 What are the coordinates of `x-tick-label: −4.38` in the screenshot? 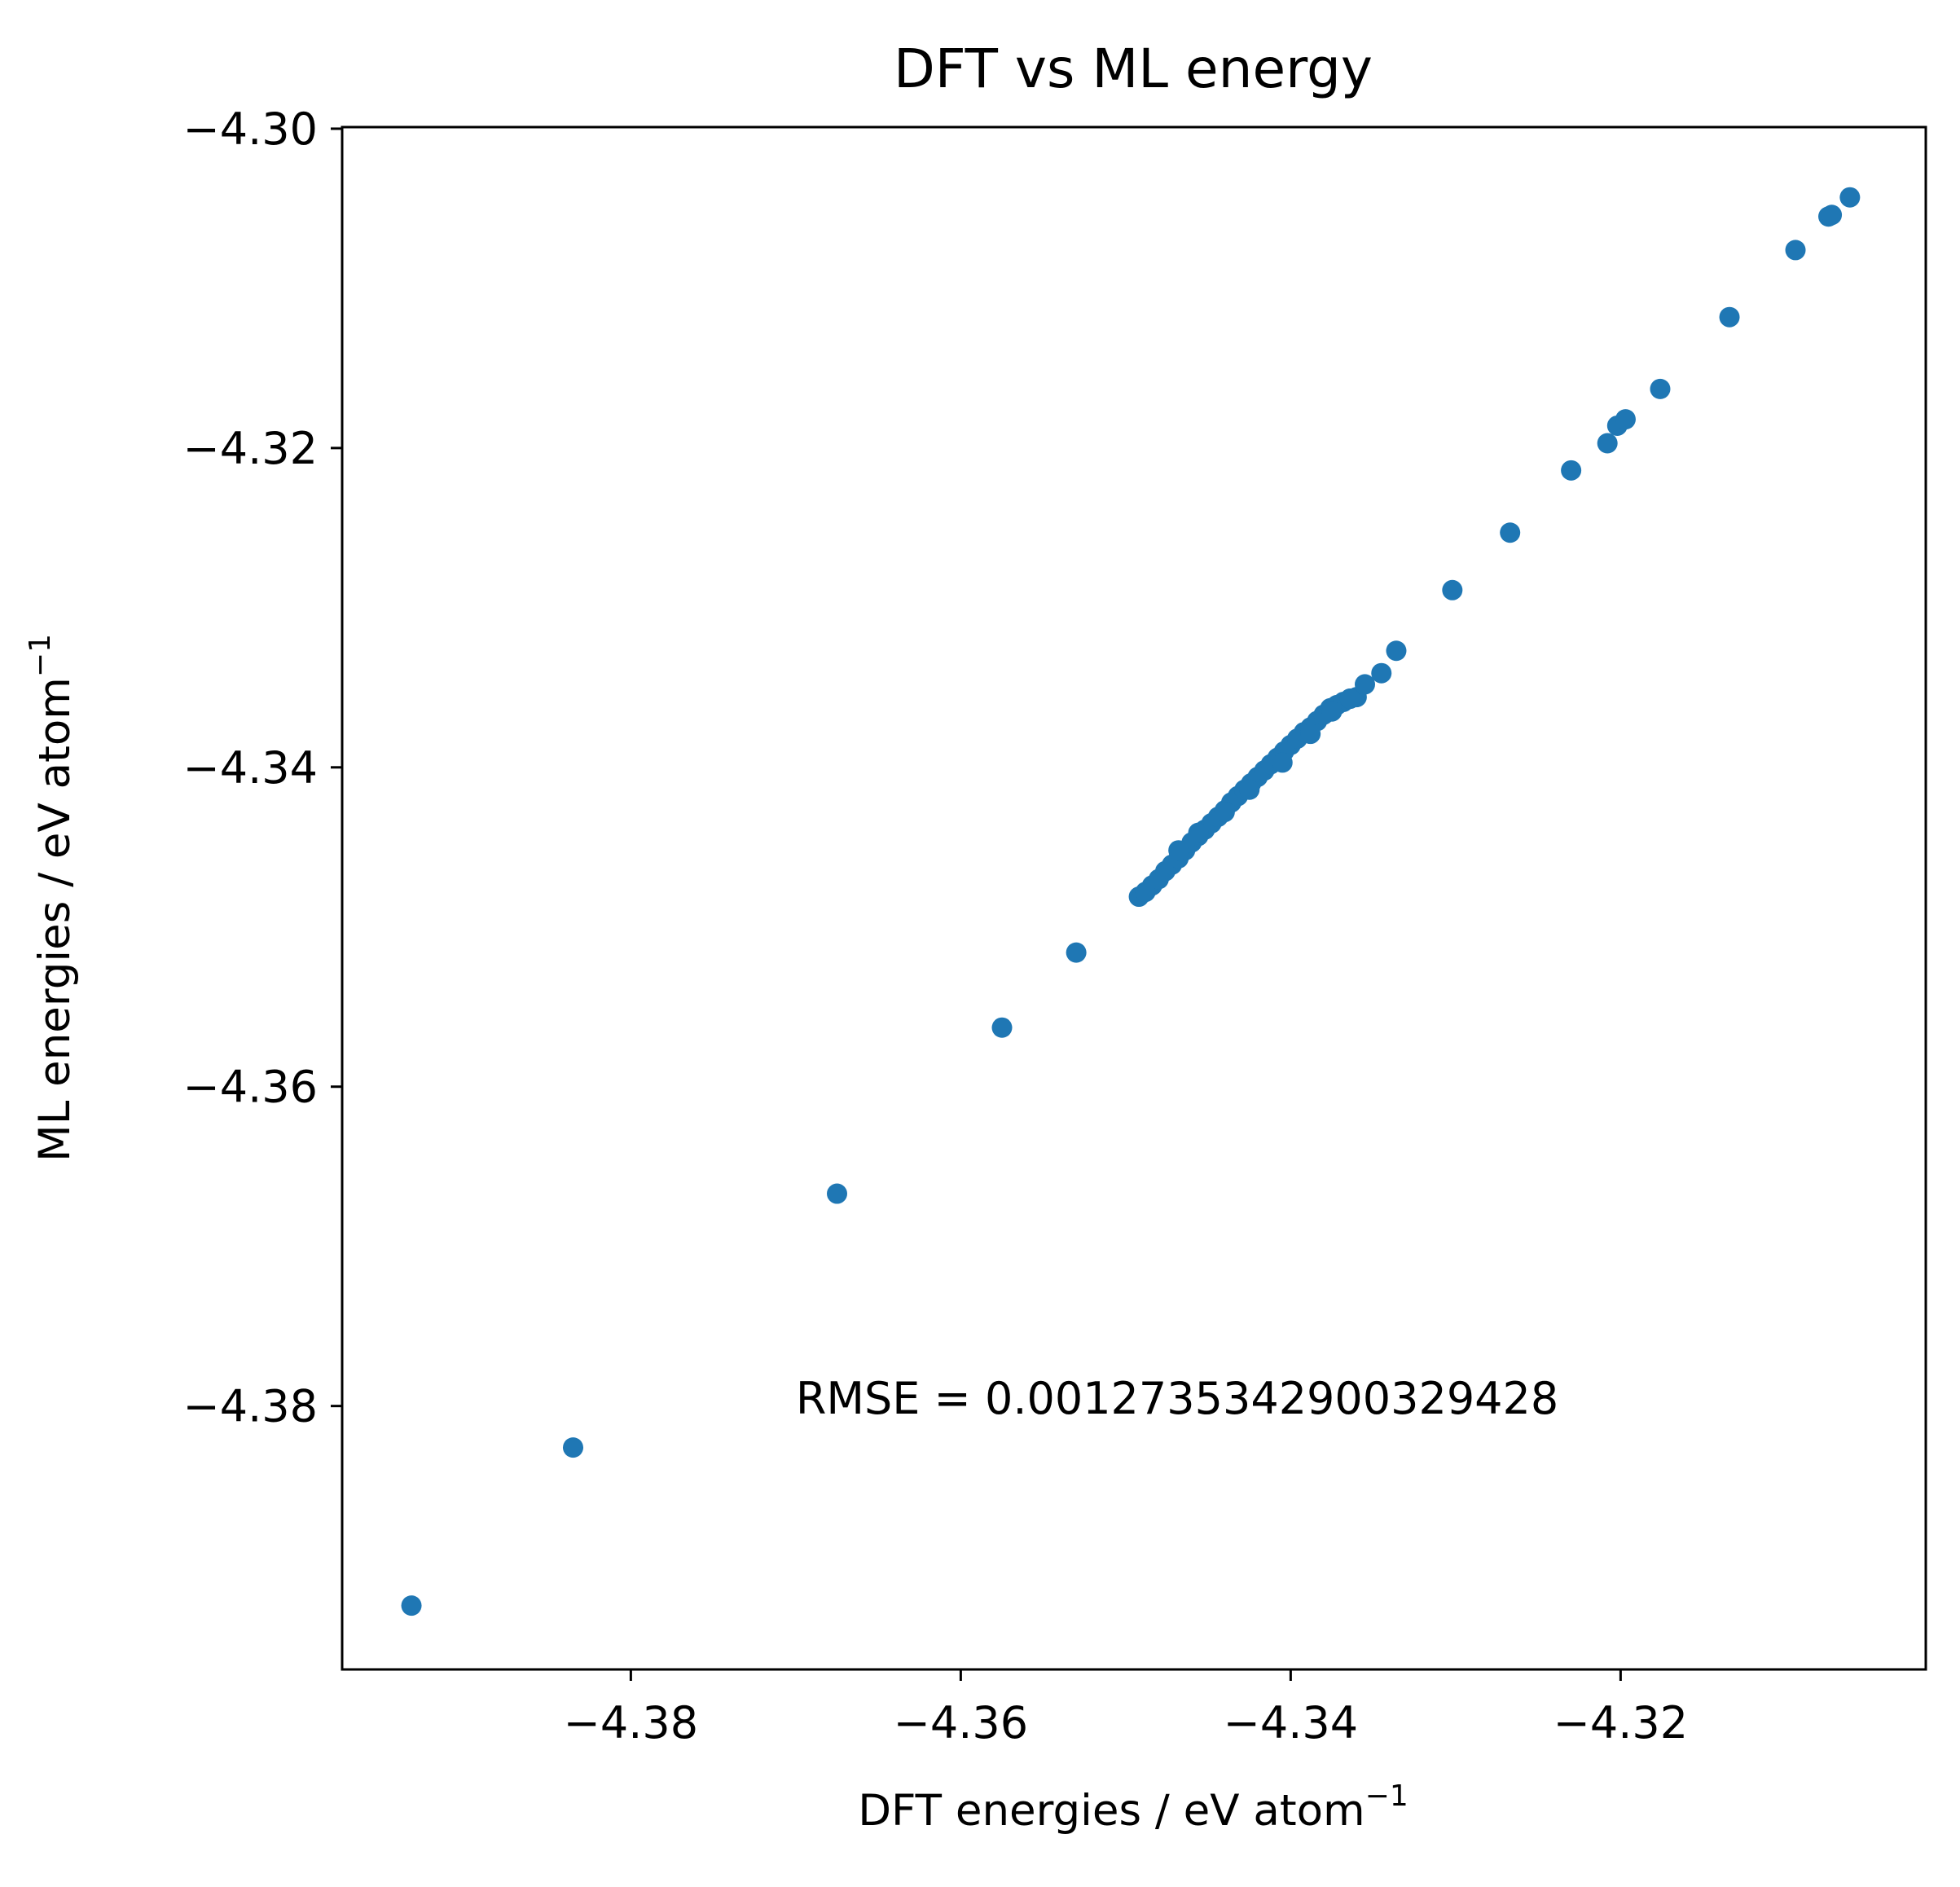 It's located at (631, 1722).